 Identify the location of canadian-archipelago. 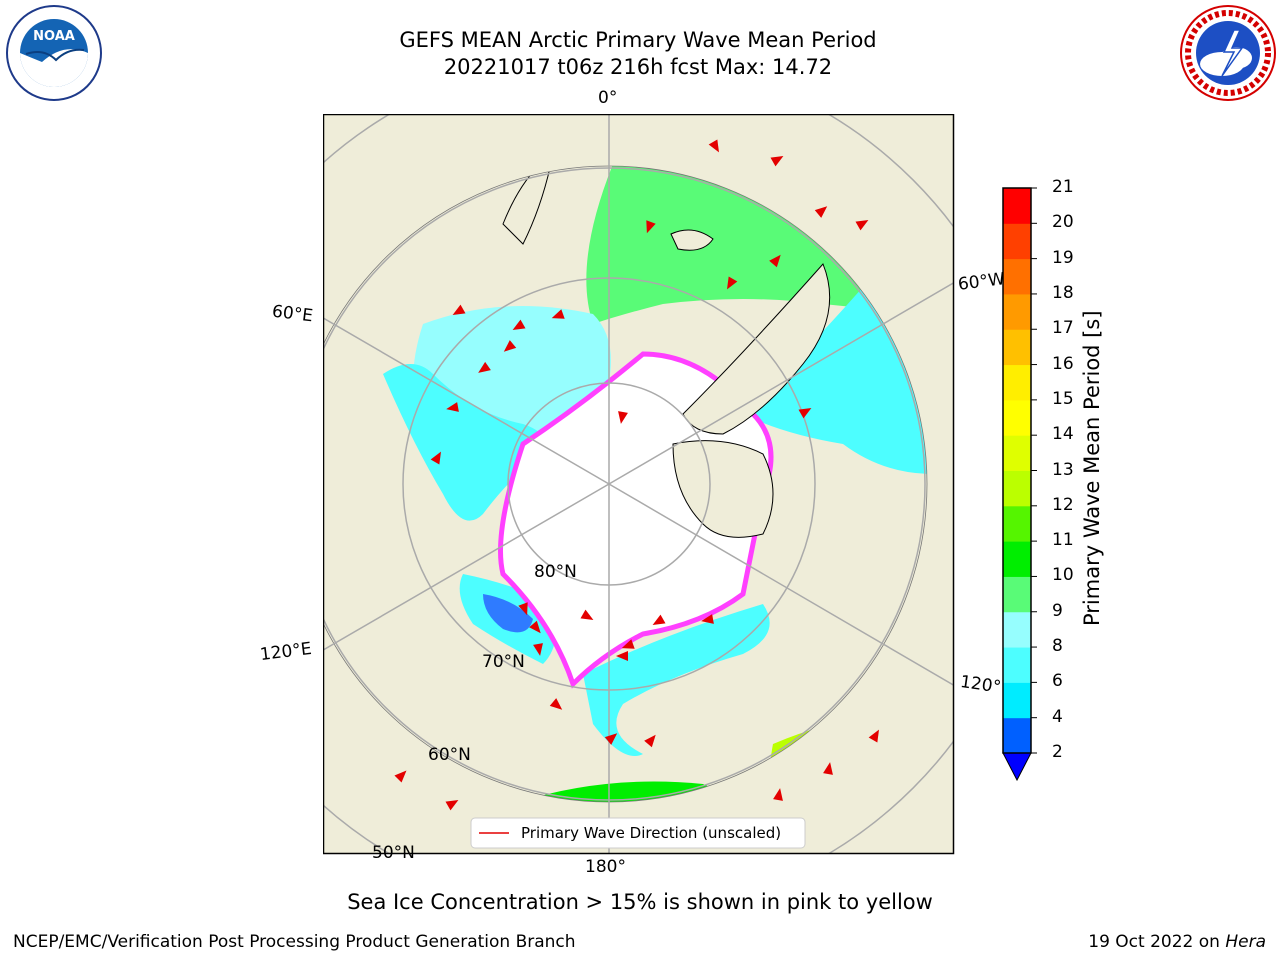
(723, 489).